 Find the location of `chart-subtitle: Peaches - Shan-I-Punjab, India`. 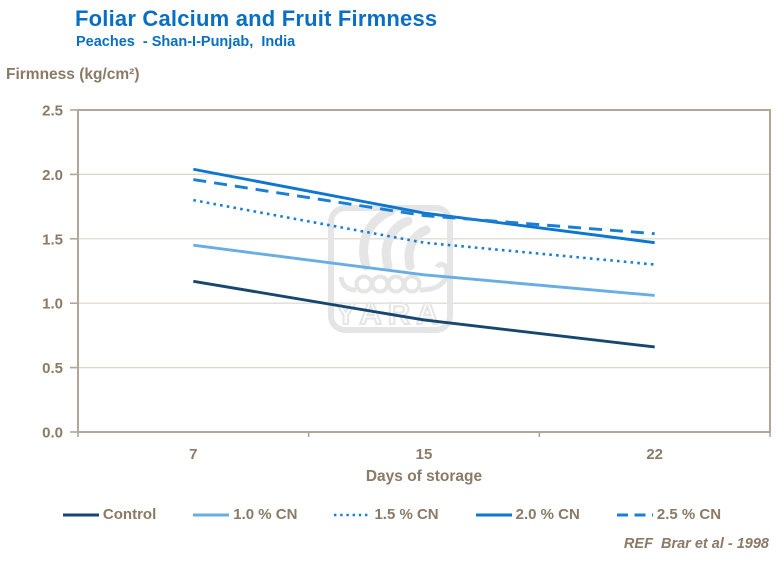

chart-subtitle: Peaches - Shan-I-Punjab, India is located at coordinates (186, 42).